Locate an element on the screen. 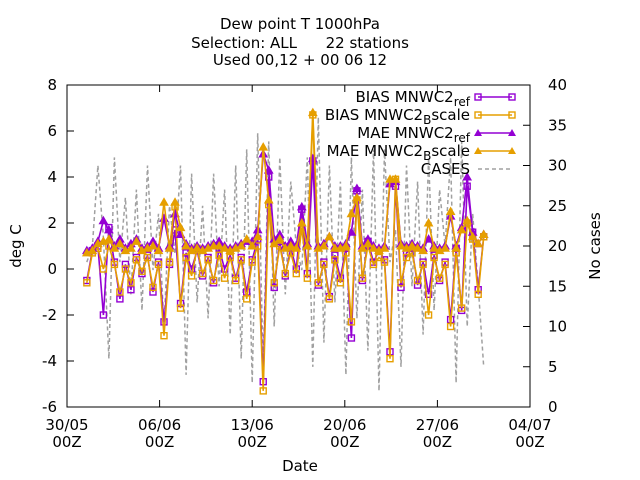 The width and height of the screenshot is (640, 480). y-tick-label: -4 is located at coordinates (49, 361).